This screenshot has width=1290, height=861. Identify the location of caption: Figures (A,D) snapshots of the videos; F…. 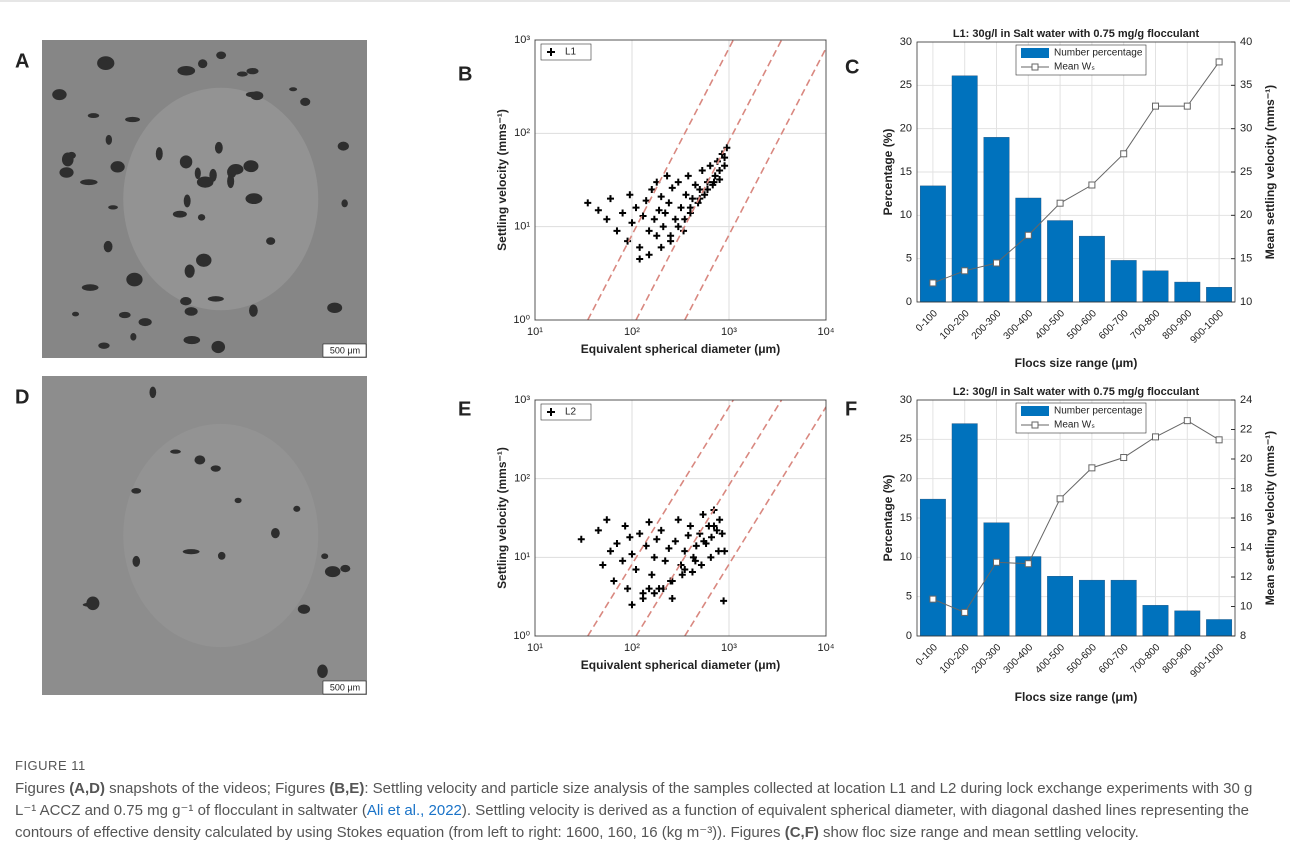
(635, 811).